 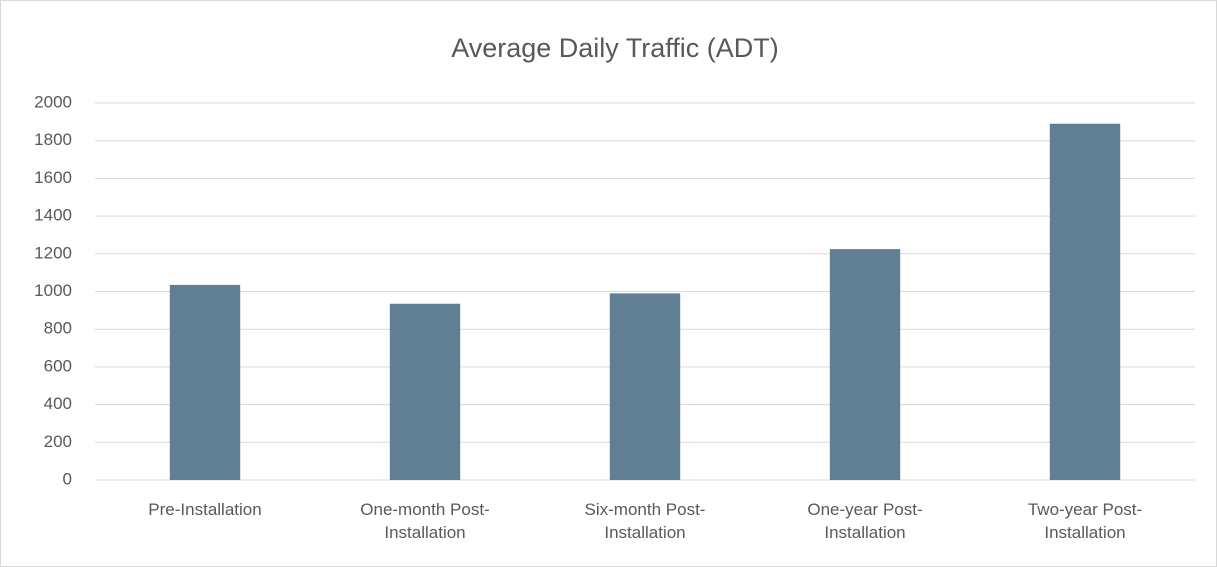 What do you see at coordinates (205, 509) in the screenshot?
I see `x-tick-label: Pre-Installation` at bounding box center [205, 509].